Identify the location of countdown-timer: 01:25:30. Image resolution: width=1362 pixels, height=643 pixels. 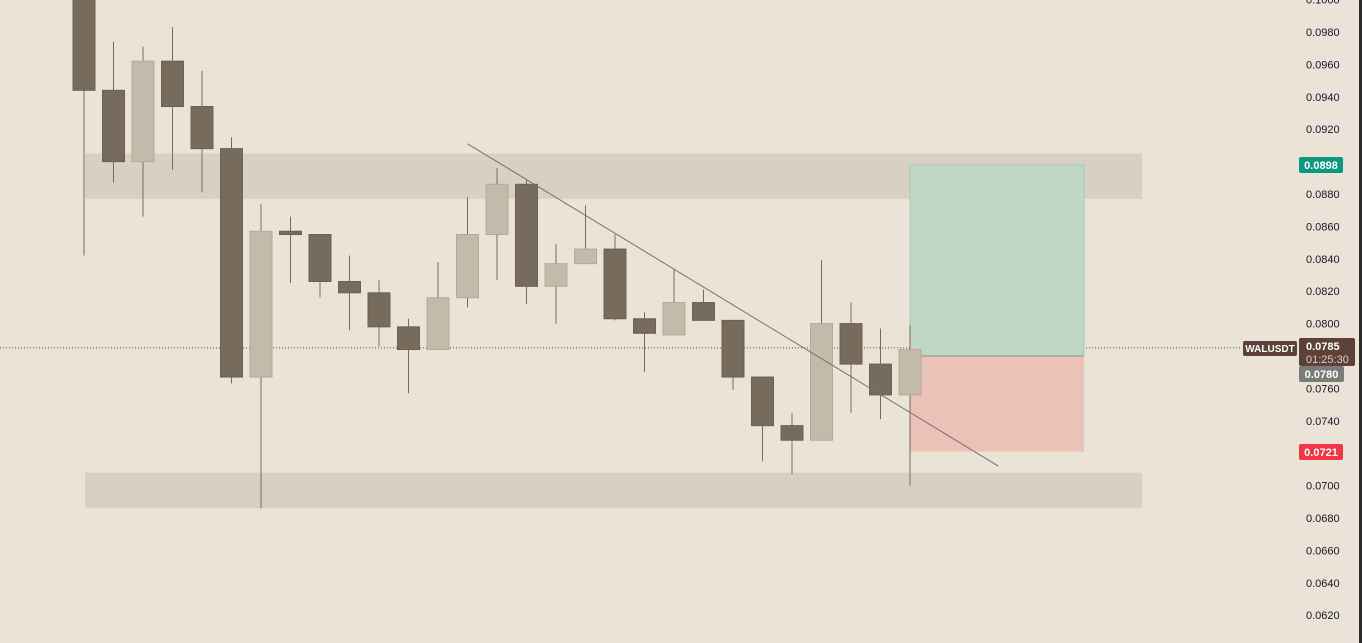
(1327, 360).